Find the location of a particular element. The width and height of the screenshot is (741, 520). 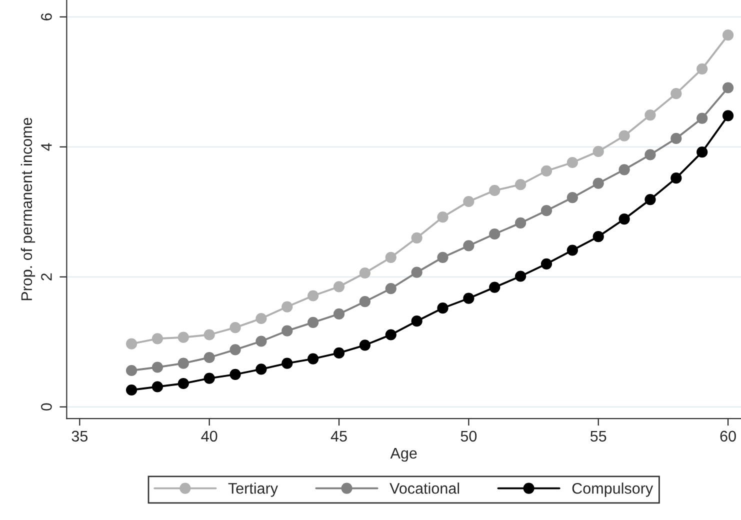

y-tick-label: 0 is located at coordinates (46, 407).